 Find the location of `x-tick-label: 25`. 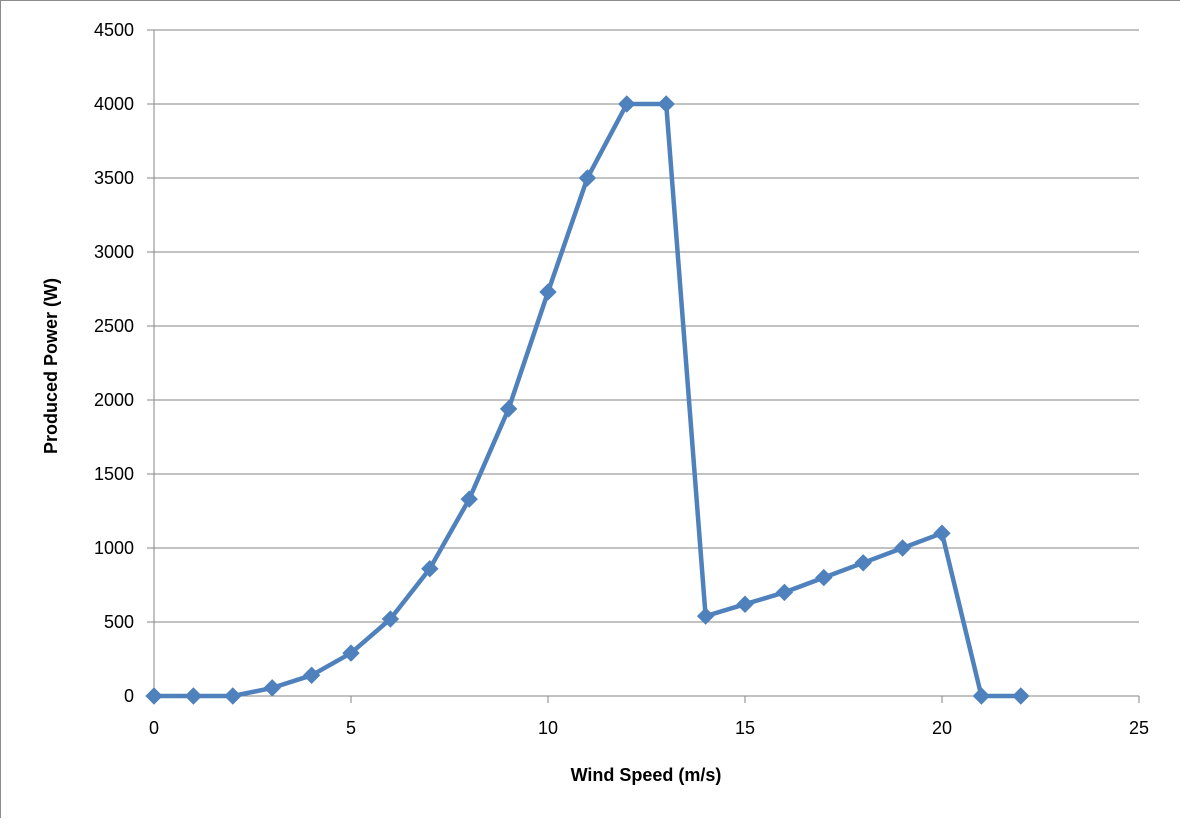

x-tick-label: 25 is located at coordinates (1139, 728).